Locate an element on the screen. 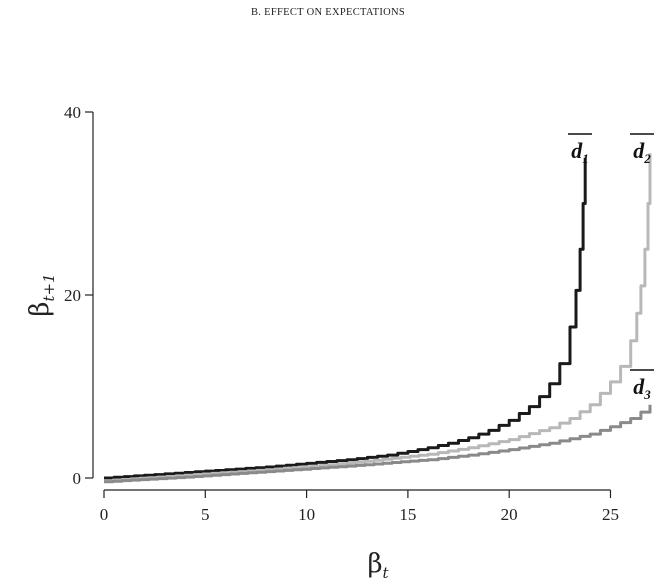 The width and height of the screenshot is (656, 587). series-label-3: d3 is located at coordinates (642, 388).